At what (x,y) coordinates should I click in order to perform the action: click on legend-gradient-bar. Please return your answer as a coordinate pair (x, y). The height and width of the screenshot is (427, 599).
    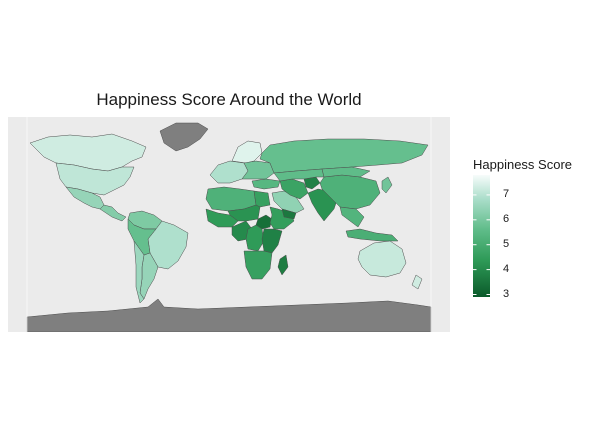
    Looking at the image, I should click on (481, 236).